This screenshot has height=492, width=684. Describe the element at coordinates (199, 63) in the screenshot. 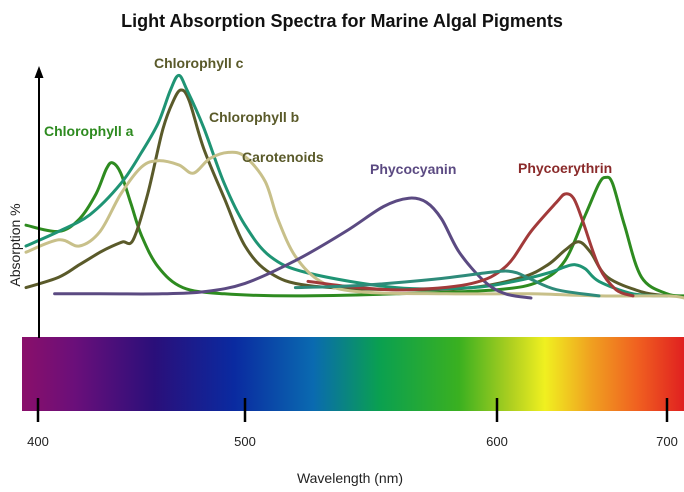

I see `label-chlorophyll-c: Chlorophyll c` at that location.